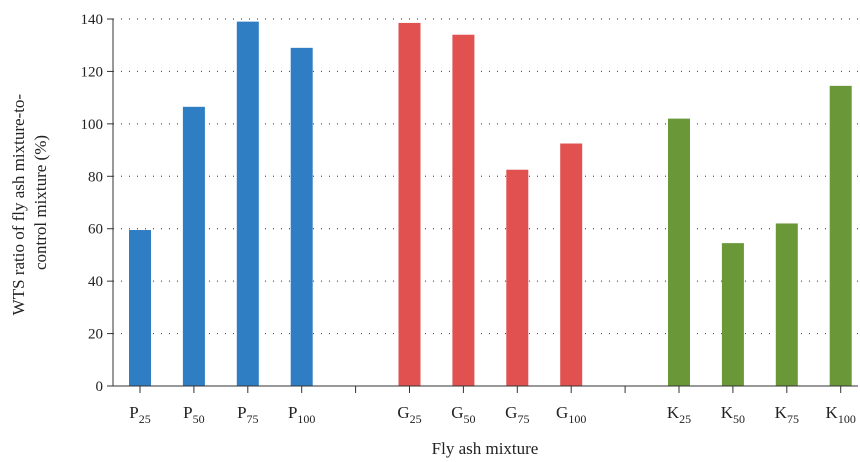  I want to click on x-tick-label: K50, so click(733, 414).